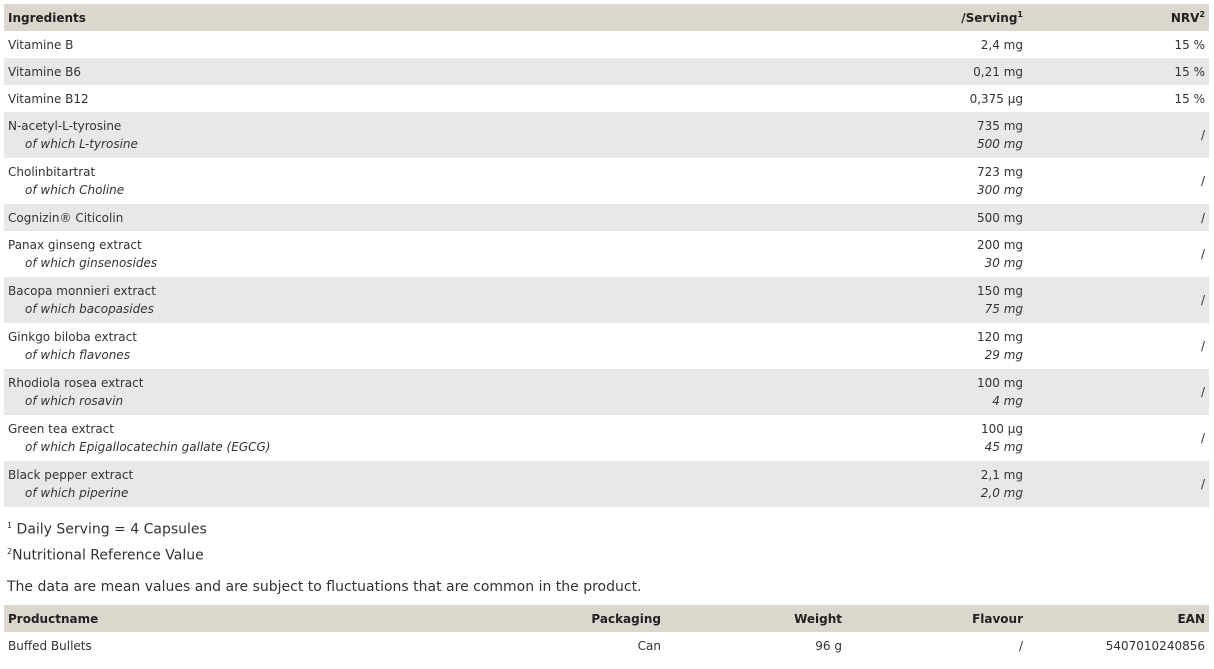  What do you see at coordinates (82, 291) in the screenshot?
I see `ingredient-label: Bacopa monnieri extract` at bounding box center [82, 291].